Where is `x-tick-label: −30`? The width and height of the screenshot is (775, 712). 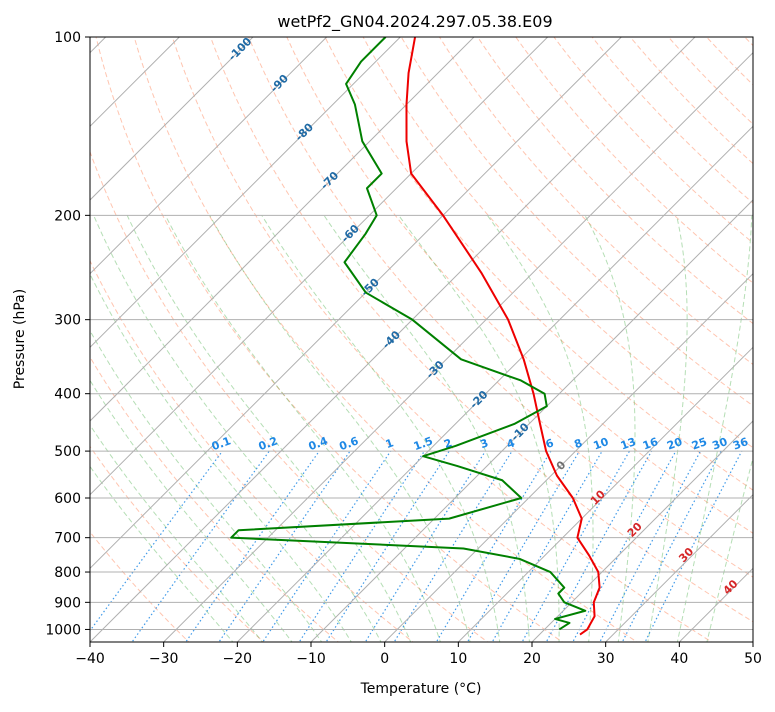 x-tick-label: −30 is located at coordinates (164, 659).